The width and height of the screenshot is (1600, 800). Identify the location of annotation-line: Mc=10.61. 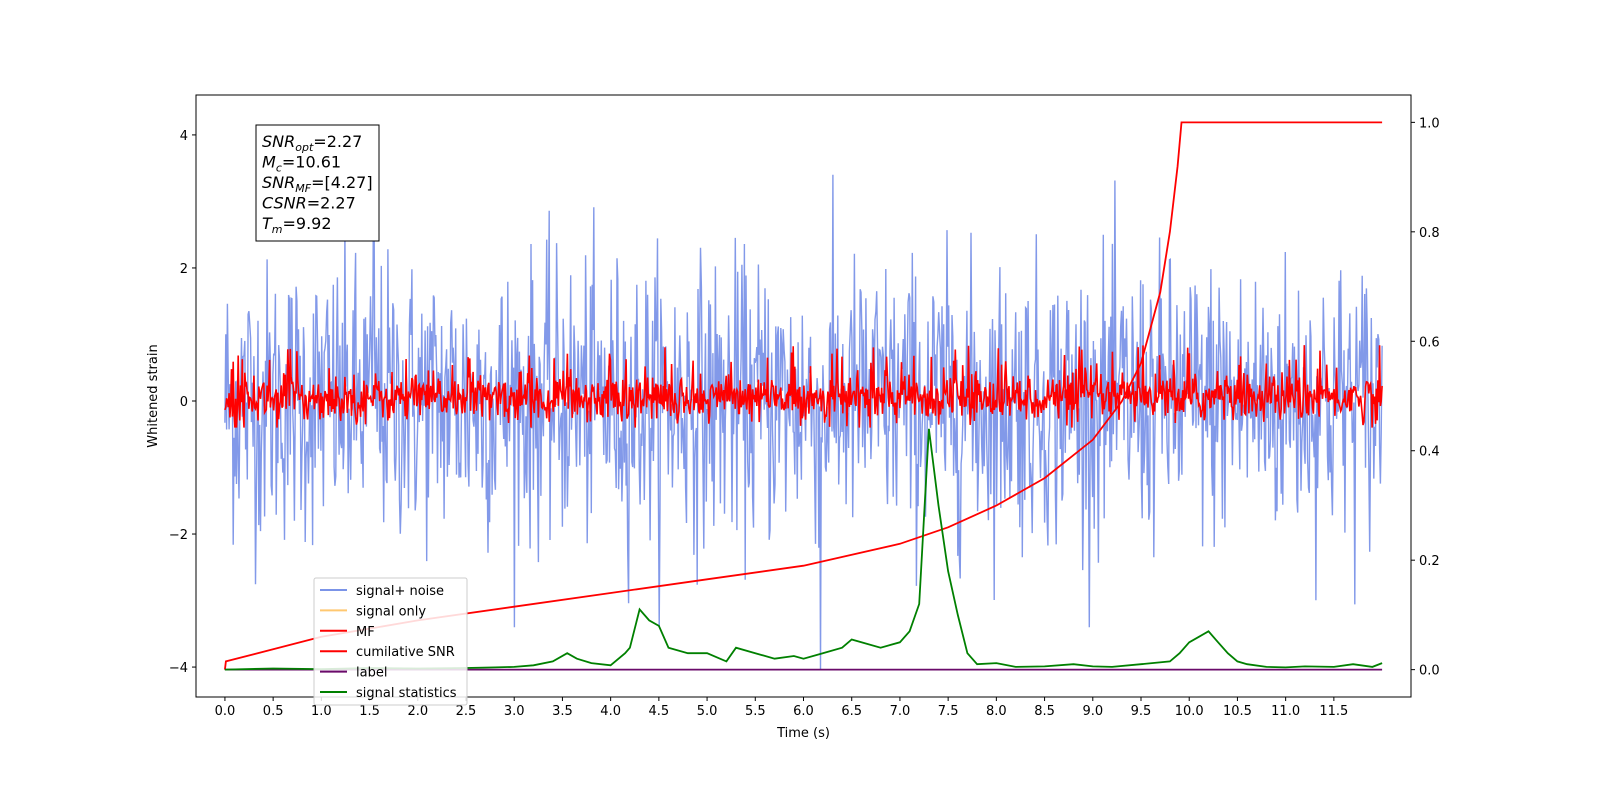
(301, 164).